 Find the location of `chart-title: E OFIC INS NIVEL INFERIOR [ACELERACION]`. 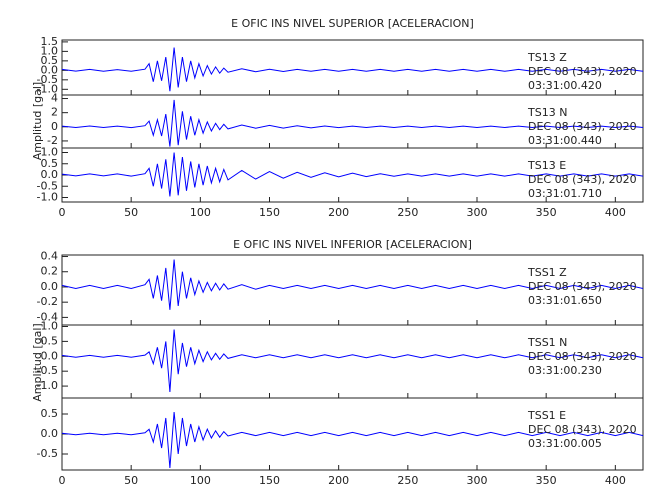

chart-title: E OFIC INS NIVEL INFERIOR [ACELERACION] is located at coordinates (352, 244).